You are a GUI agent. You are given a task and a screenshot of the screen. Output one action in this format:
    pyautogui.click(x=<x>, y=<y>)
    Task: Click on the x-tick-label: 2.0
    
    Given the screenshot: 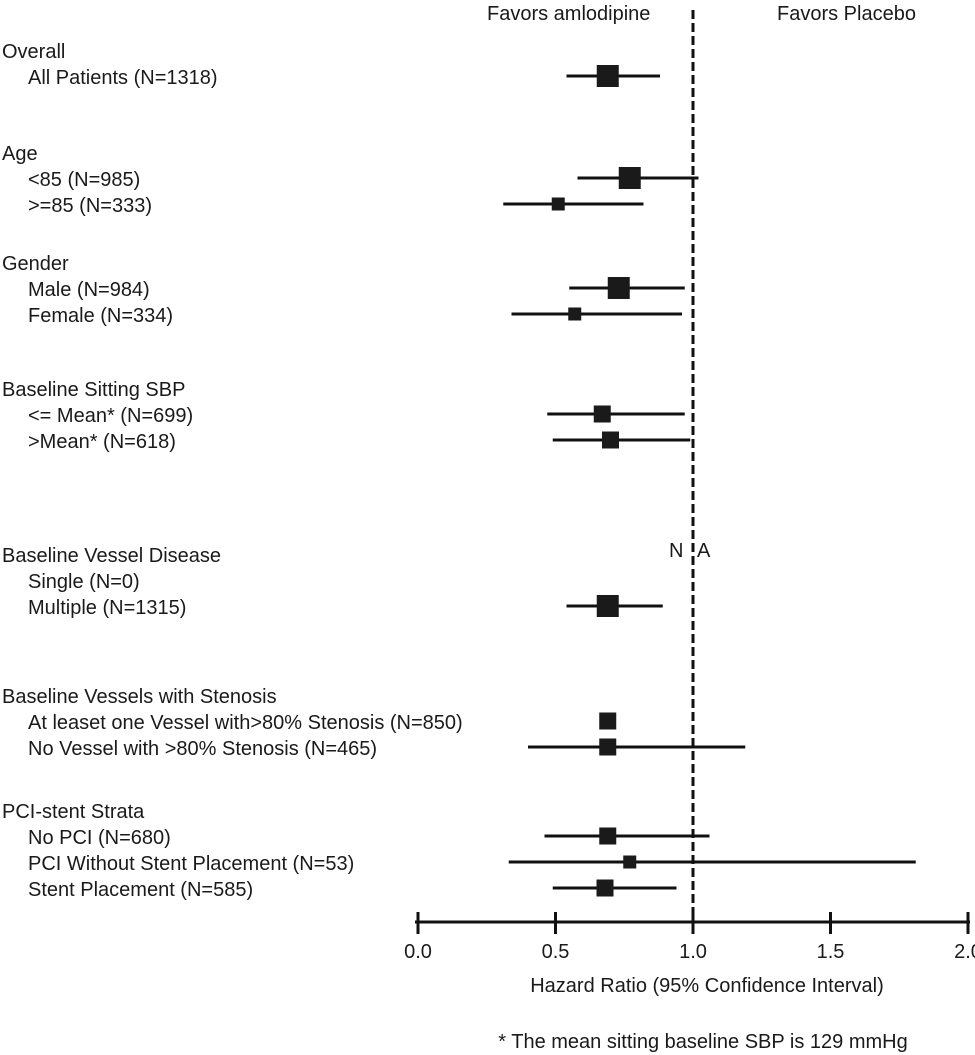 What is the action you would take?
    pyautogui.click(x=964, y=952)
    